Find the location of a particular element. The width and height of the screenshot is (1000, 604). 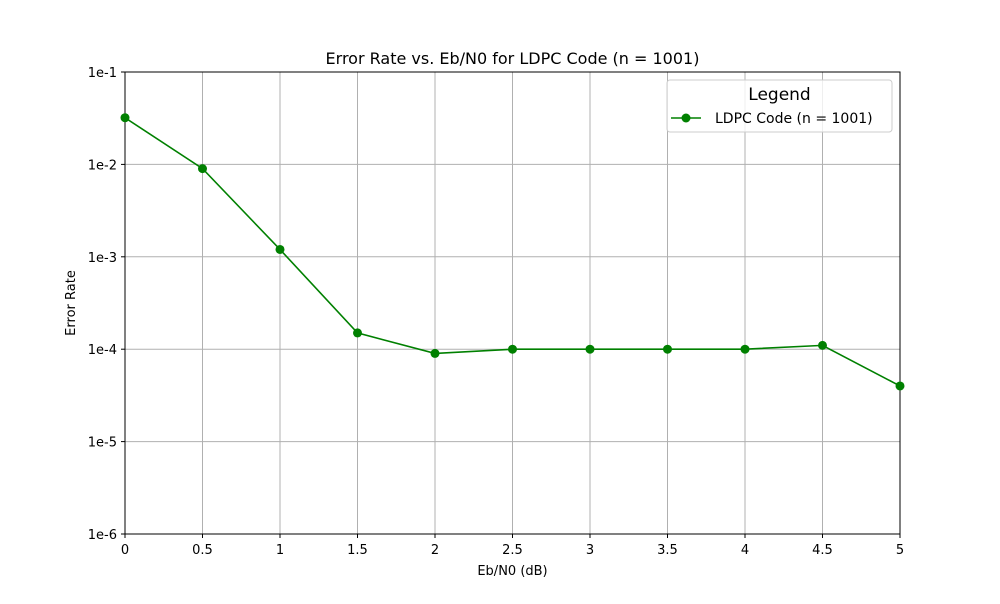

x-tick-label: 2.5 is located at coordinates (512, 550).